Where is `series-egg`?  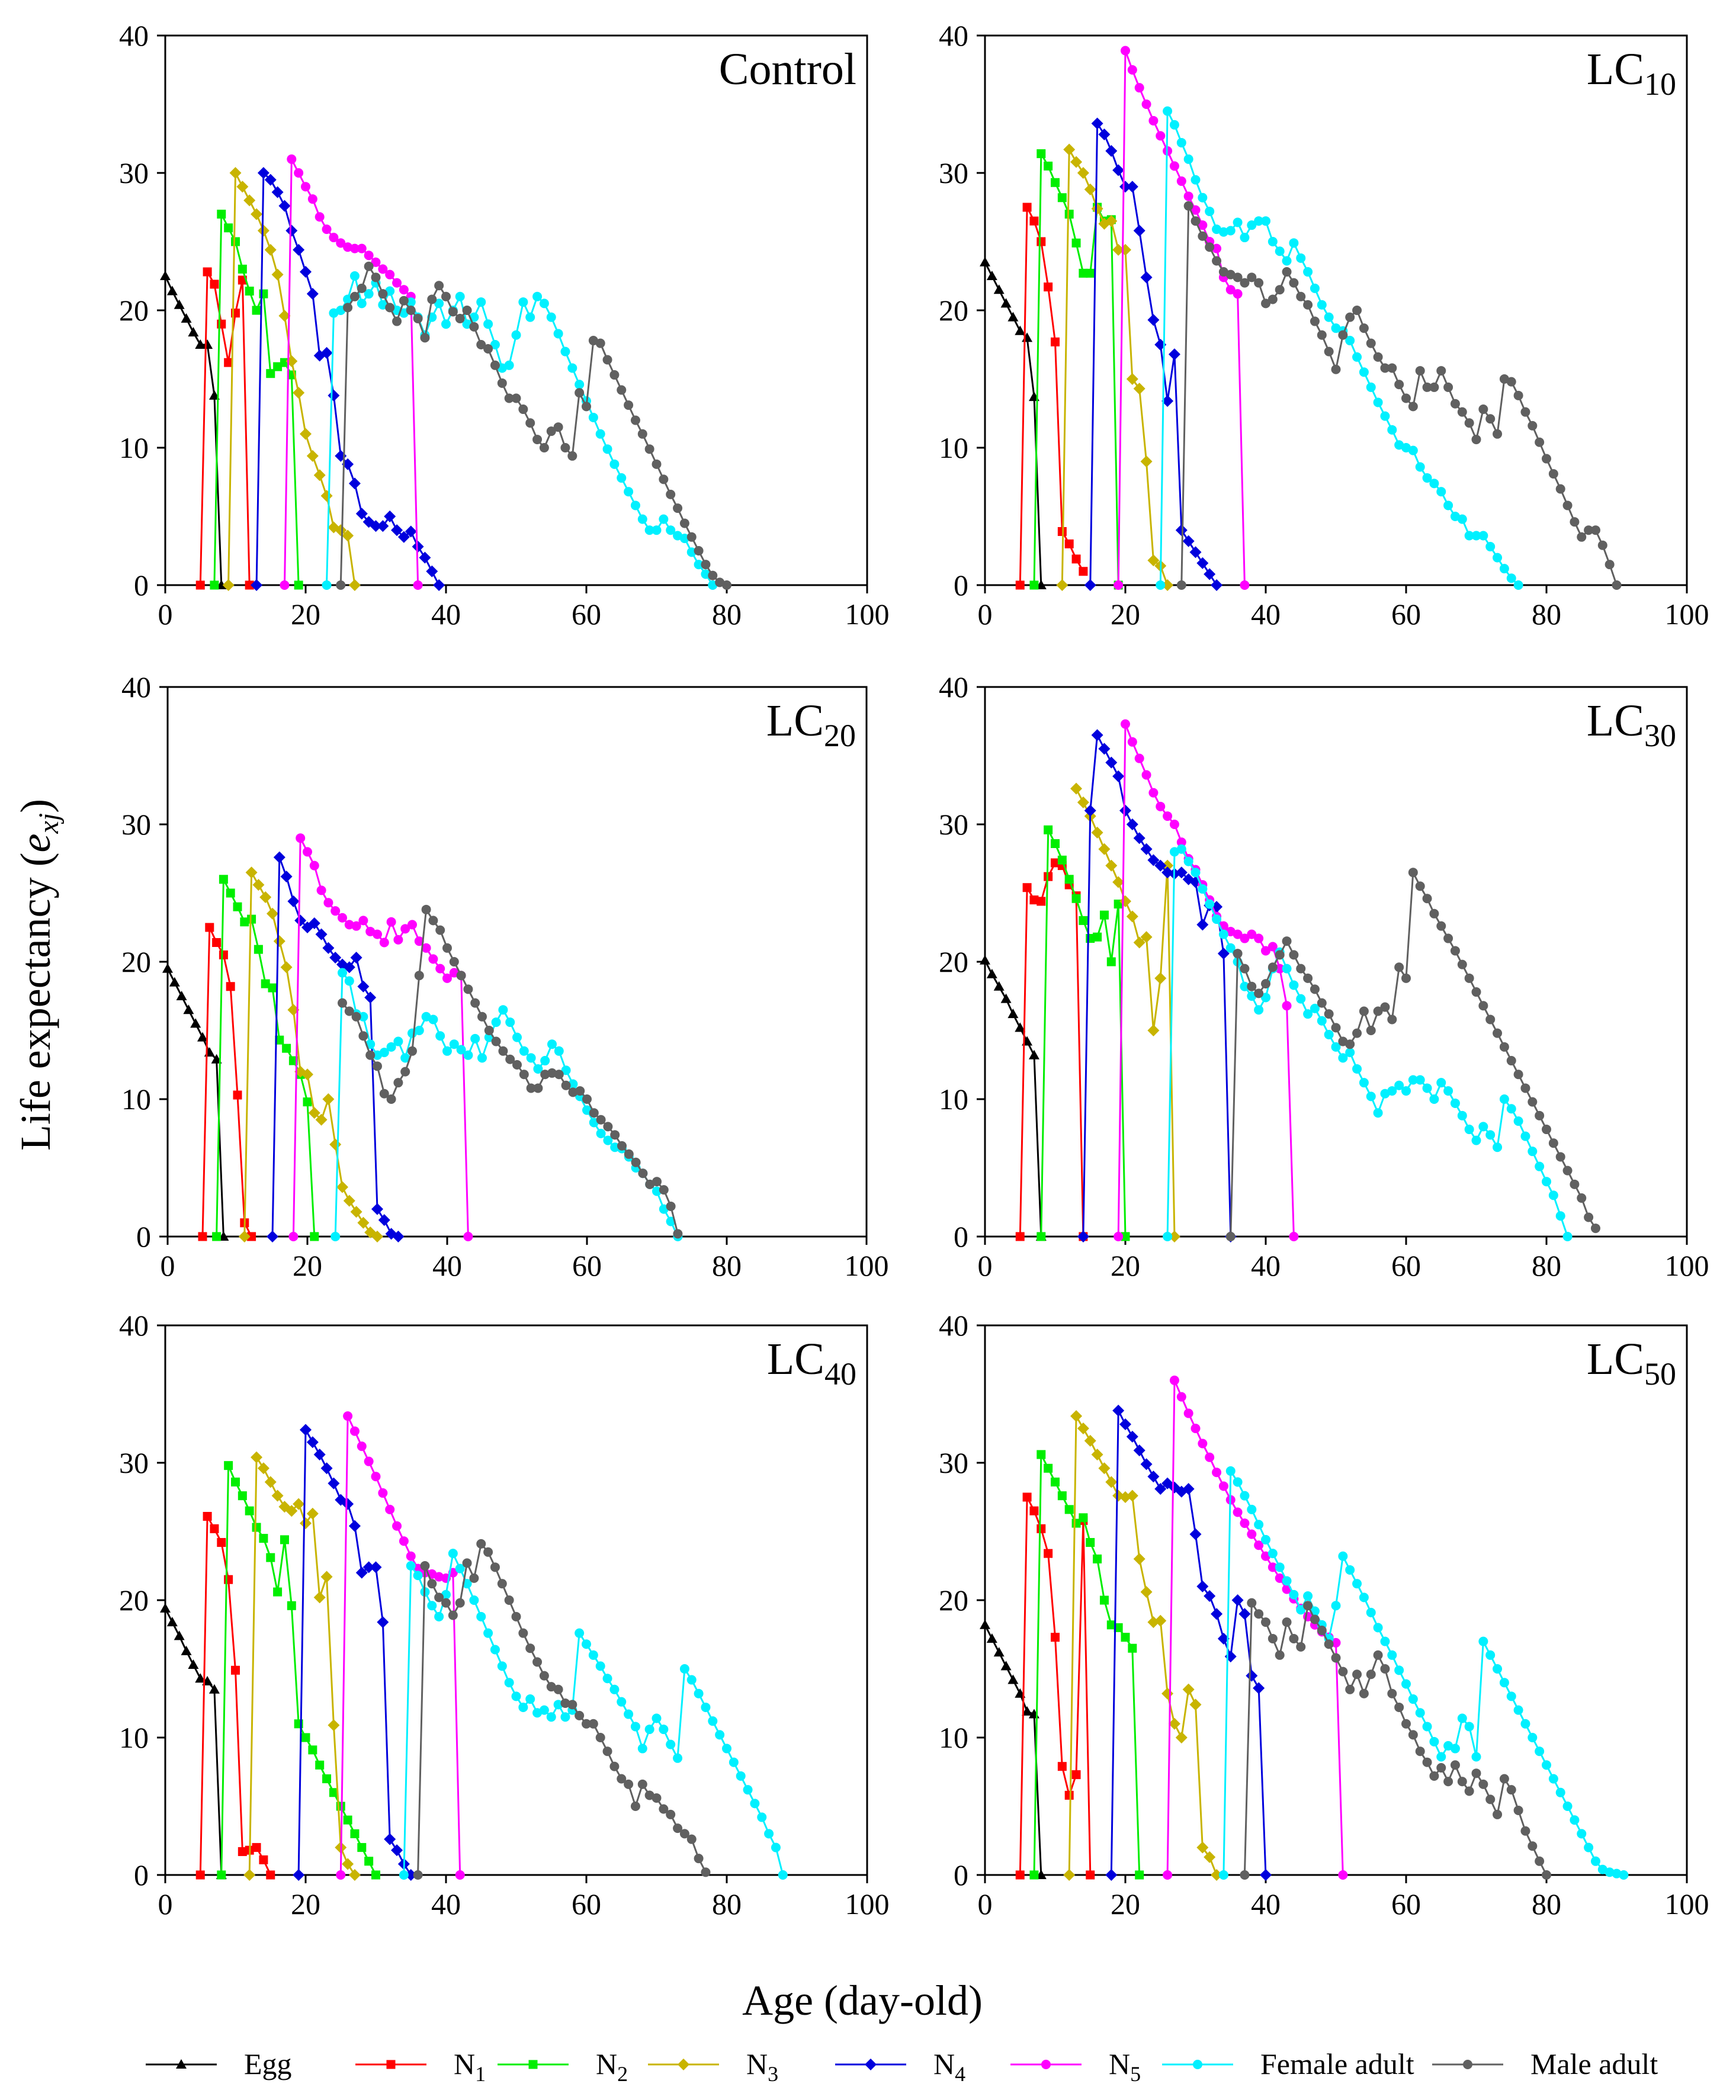
series-egg is located at coordinates (1013, 1098).